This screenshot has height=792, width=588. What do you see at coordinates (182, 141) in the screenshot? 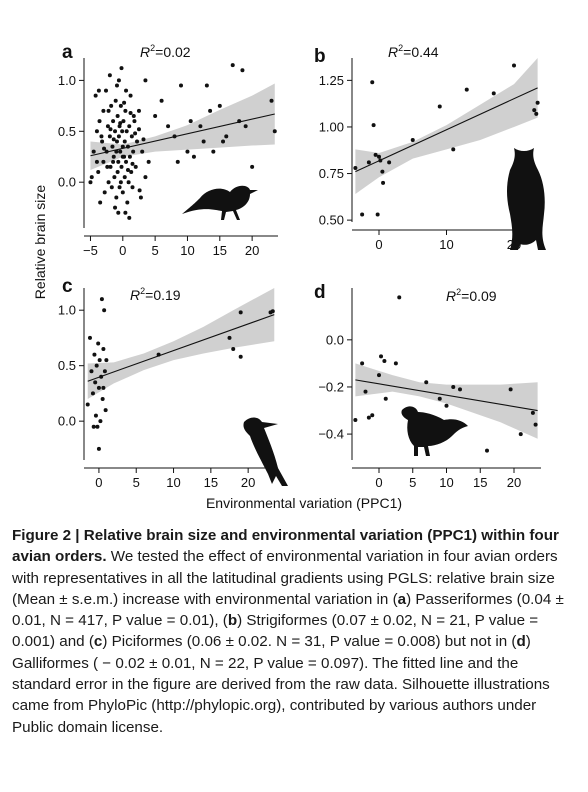
I see `plot-area-a` at bounding box center [182, 141].